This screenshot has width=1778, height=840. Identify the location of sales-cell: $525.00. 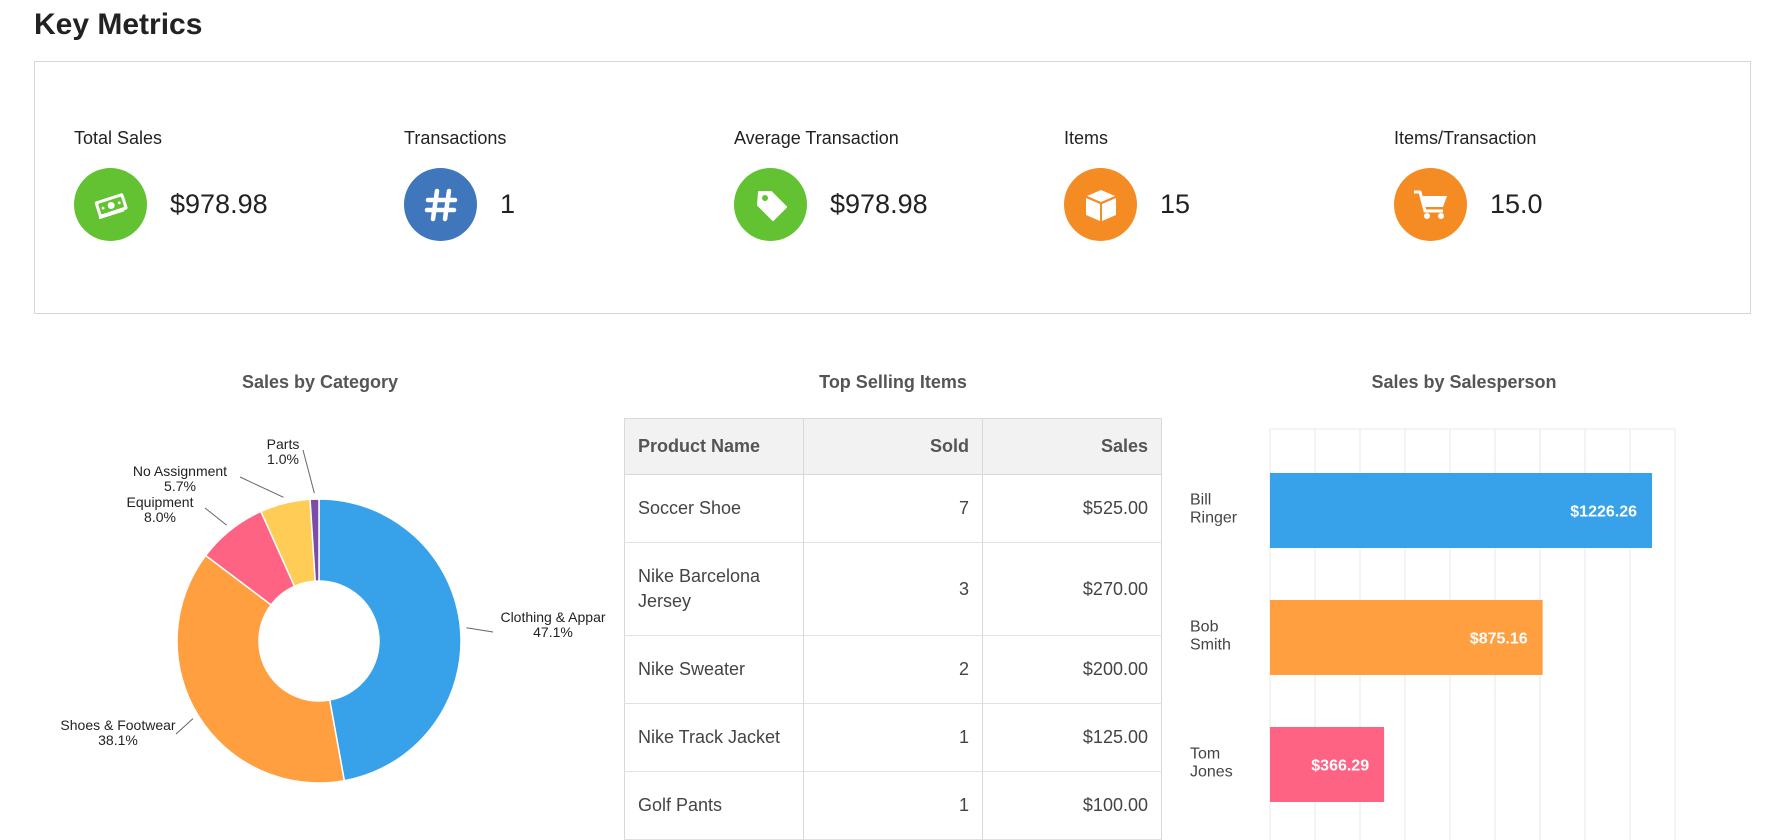
(1072, 508).